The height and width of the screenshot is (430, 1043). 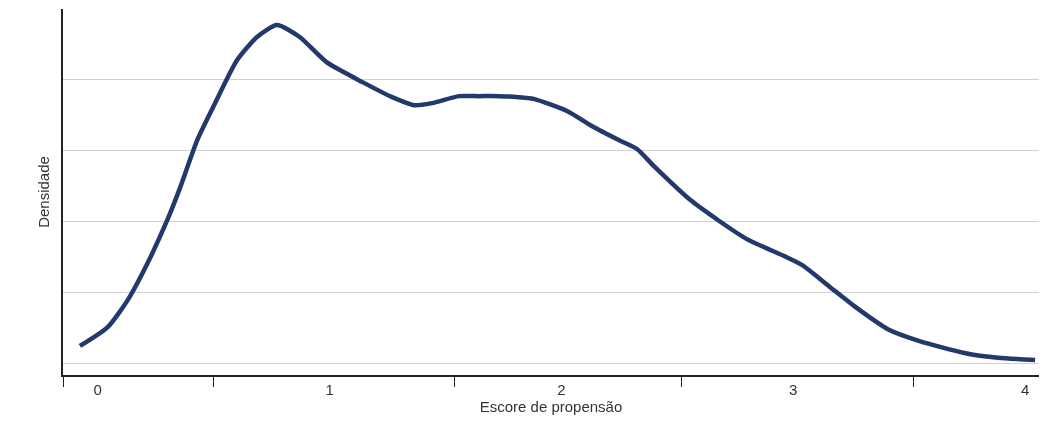 What do you see at coordinates (793, 389) in the screenshot?
I see `x-tick-label: 3` at bounding box center [793, 389].